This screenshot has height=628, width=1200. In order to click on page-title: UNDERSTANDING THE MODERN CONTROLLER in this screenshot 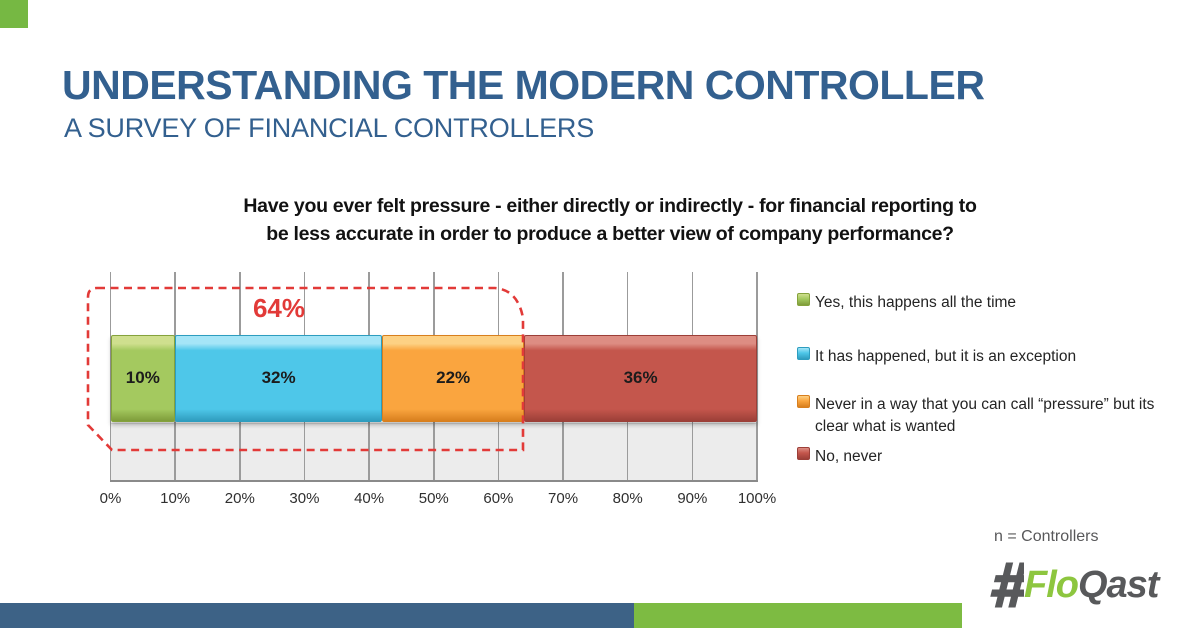, I will do `click(523, 85)`.